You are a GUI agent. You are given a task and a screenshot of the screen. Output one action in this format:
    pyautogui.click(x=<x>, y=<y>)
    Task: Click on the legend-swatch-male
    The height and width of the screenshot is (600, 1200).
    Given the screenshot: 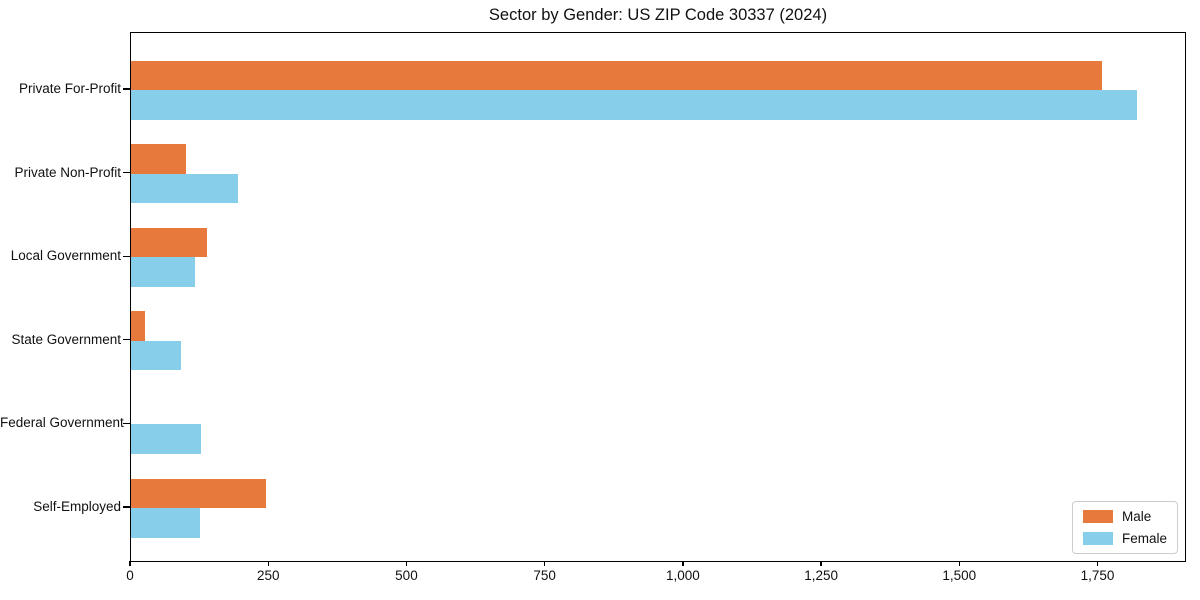 What is the action you would take?
    pyautogui.click(x=1097, y=516)
    